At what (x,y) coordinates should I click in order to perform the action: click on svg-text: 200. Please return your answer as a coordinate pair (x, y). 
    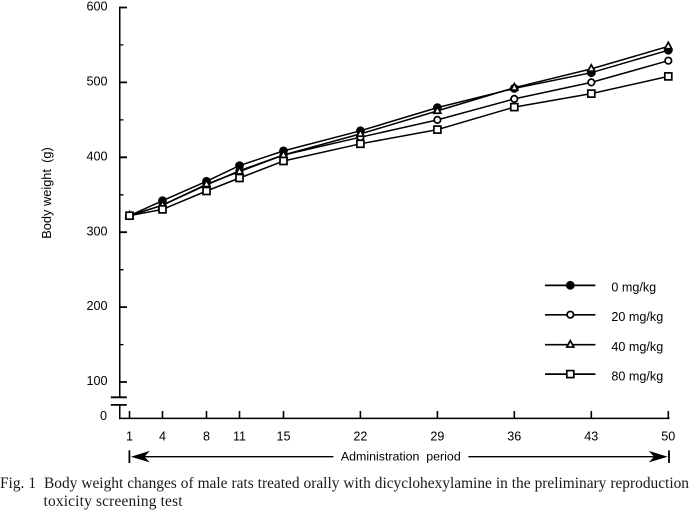
    Looking at the image, I should click on (96, 306).